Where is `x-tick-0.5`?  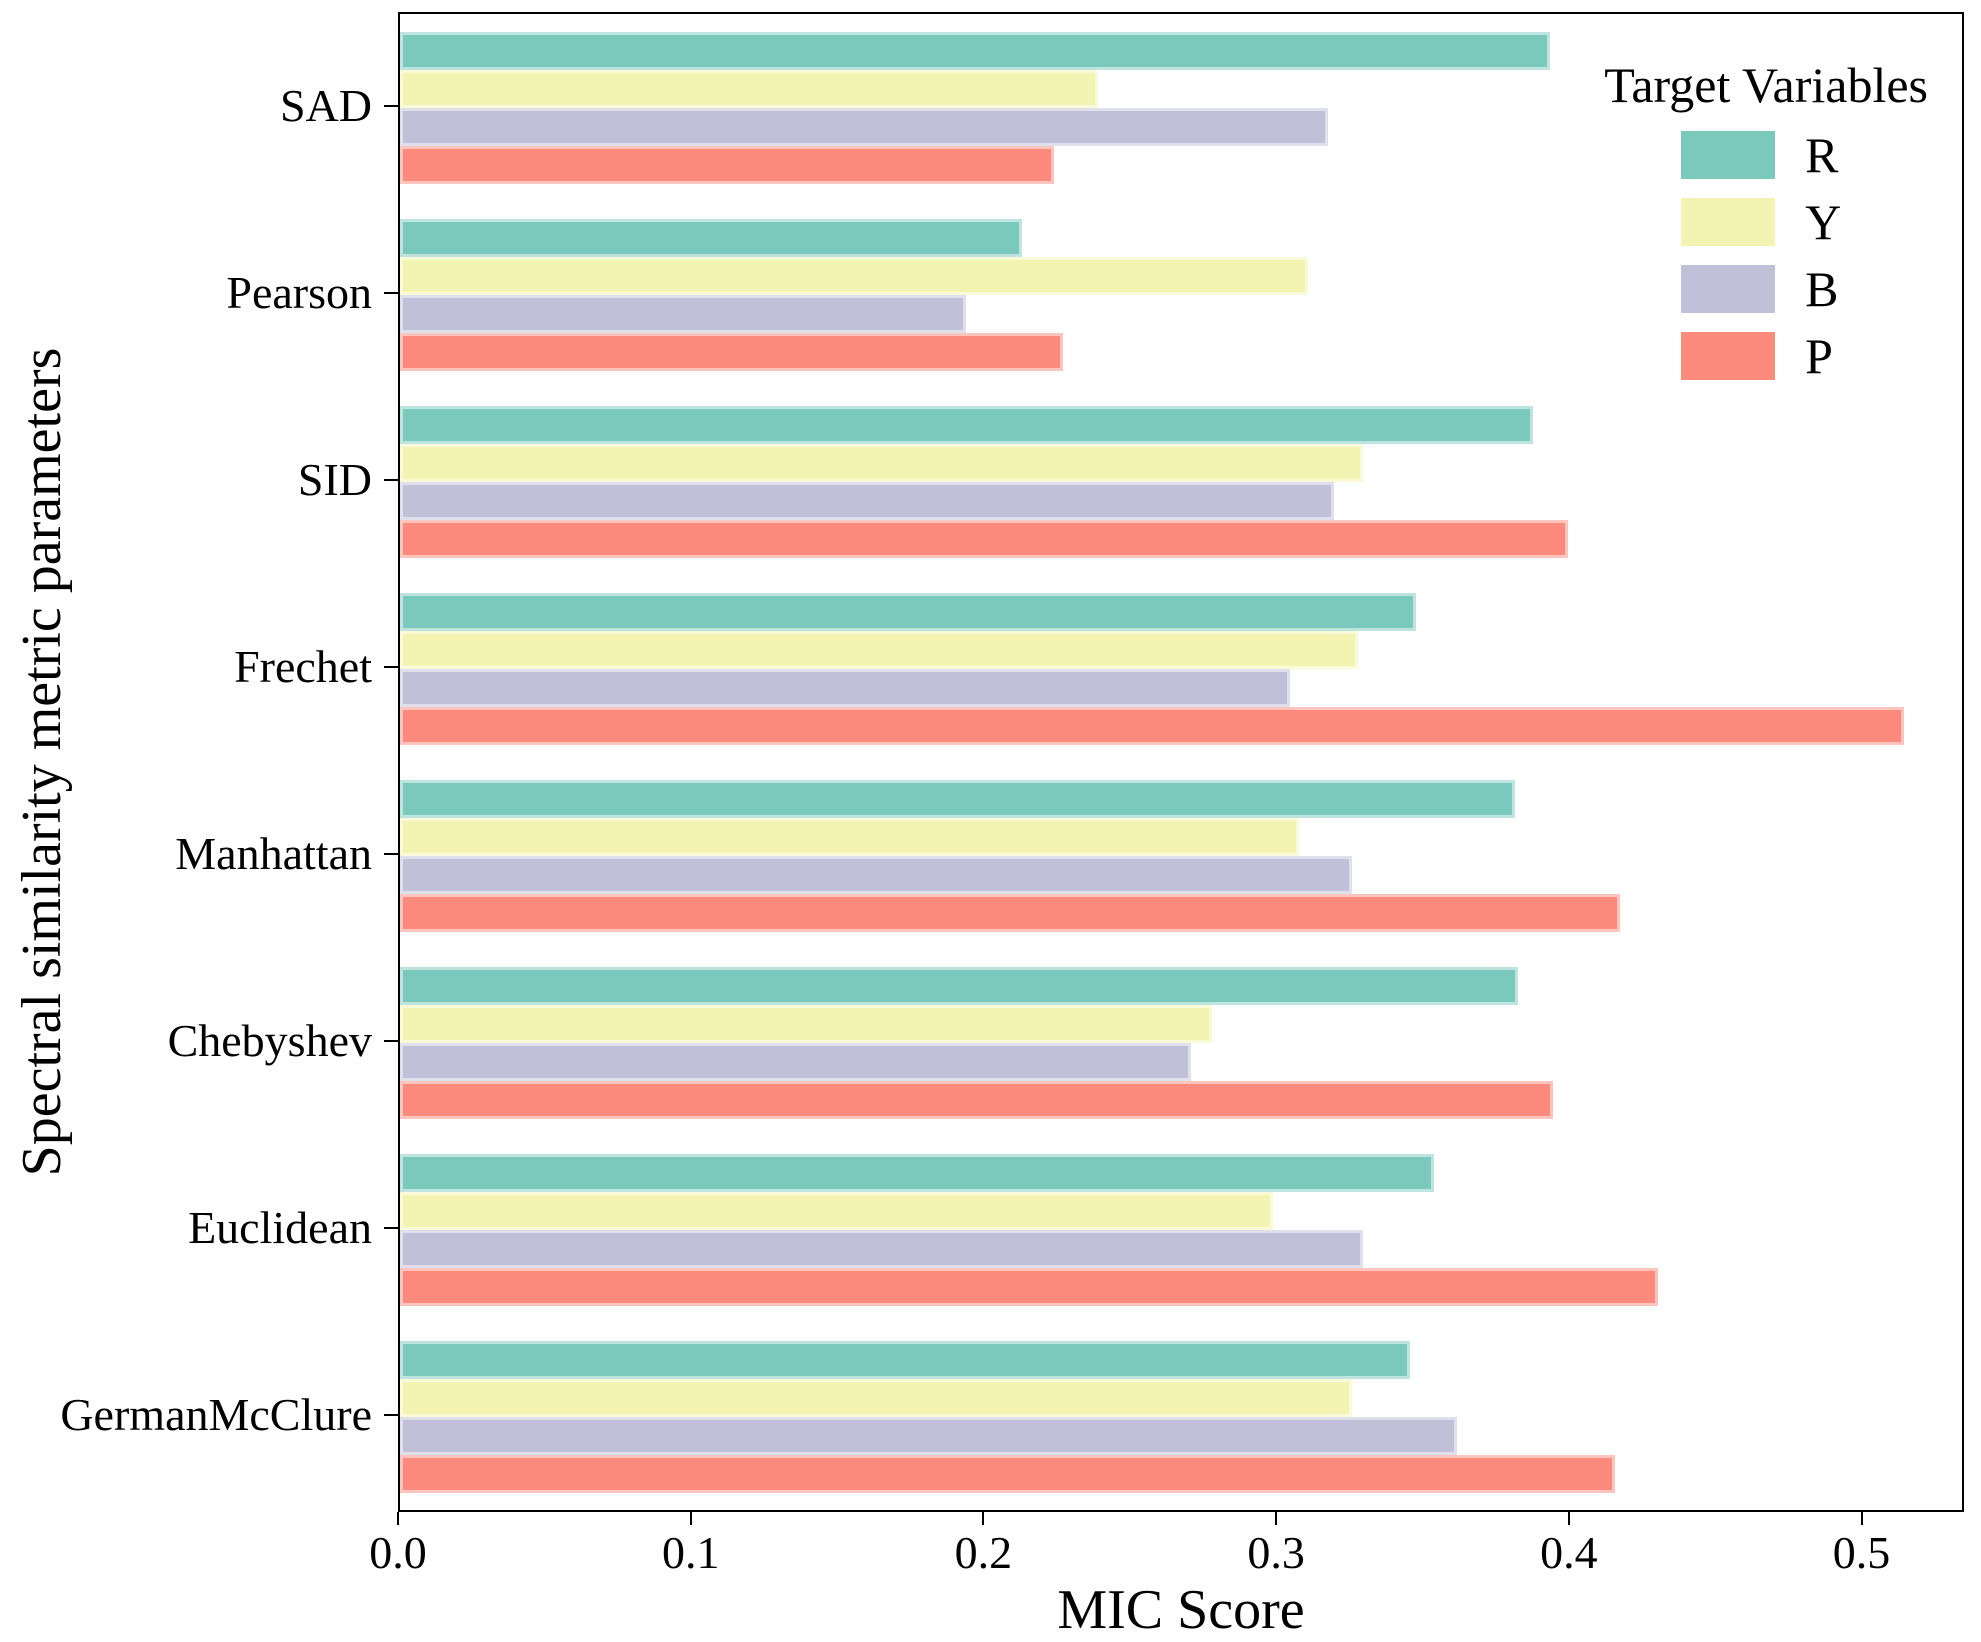
x-tick-0.5 is located at coordinates (1861, 1518).